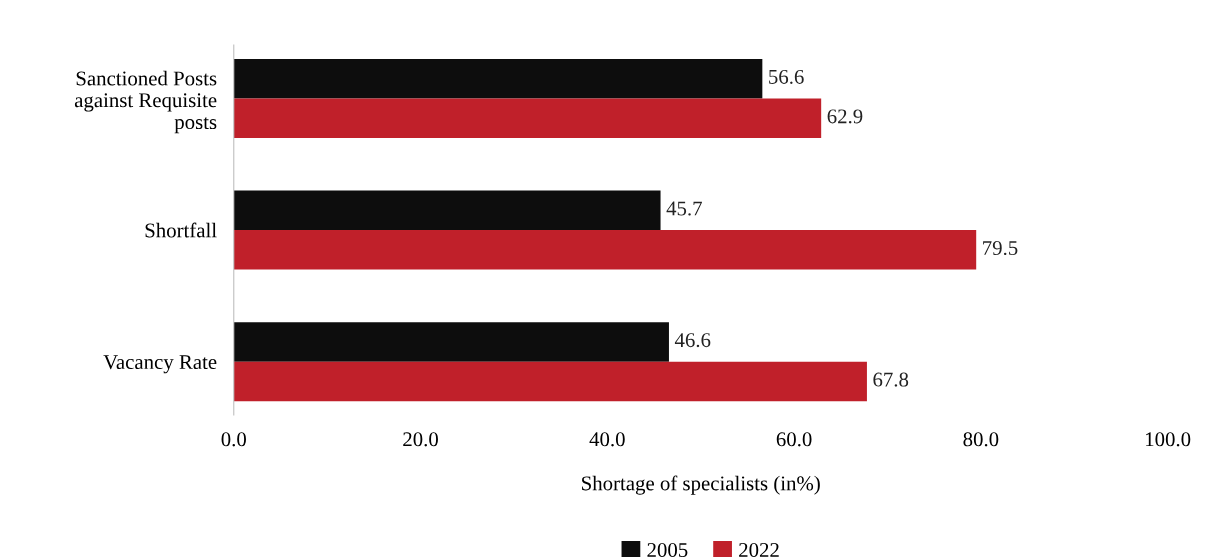 Image resolution: width=1205 pixels, height=557 pixels. What do you see at coordinates (981, 439) in the screenshot?
I see `x-tick-label: 80.0` at bounding box center [981, 439].